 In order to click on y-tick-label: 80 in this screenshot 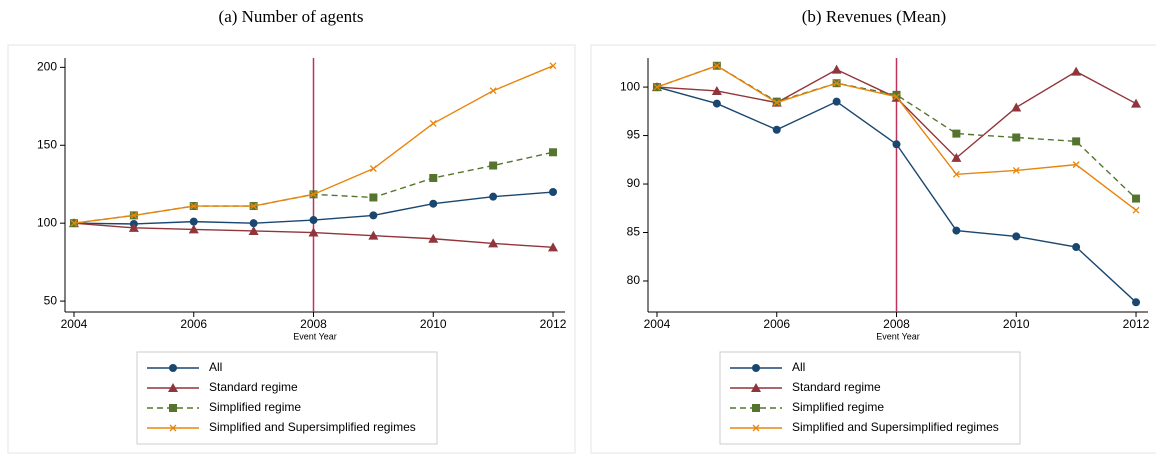, I will do `click(634, 280)`.